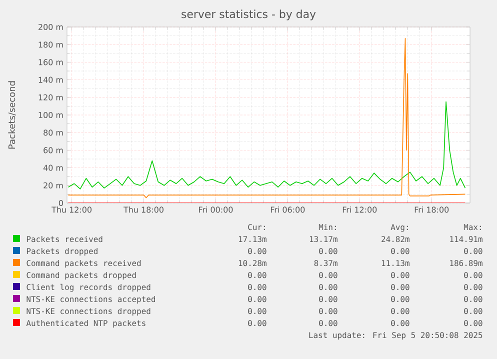 This screenshot has height=359, width=497. What do you see at coordinates (249, 15) in the screenshot?
I see `chart-title: server statistics - by day` at bounding box center [249, 15].